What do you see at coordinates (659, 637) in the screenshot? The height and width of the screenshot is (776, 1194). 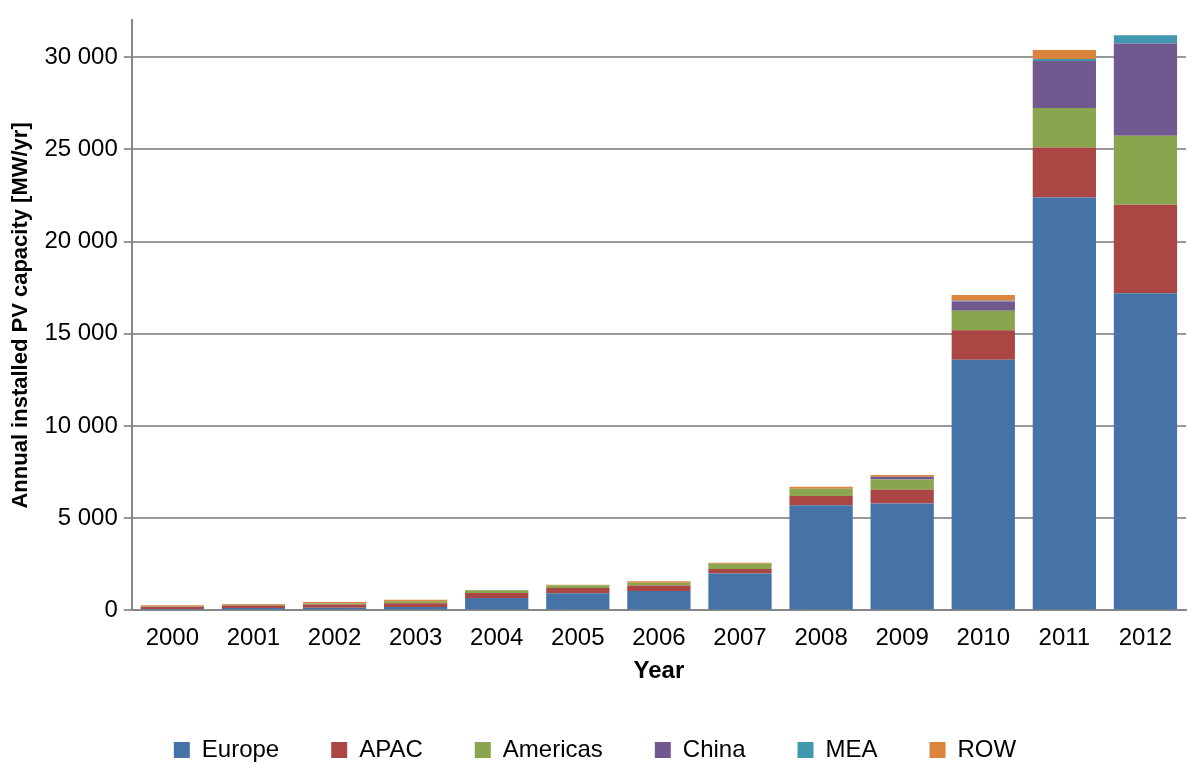 I see `x-tick-label: 2006` at bounding box center [659, 637].